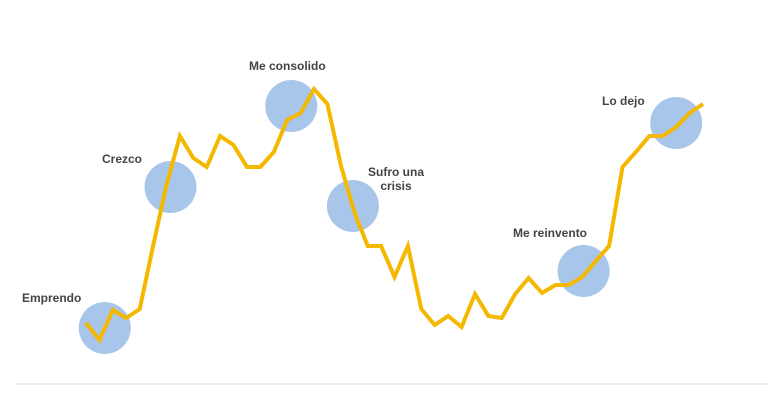 Image resolution: width=768 pixels, height=414 pixels. I want to click on milestone-label: Me reinvento, so click(550, 233).